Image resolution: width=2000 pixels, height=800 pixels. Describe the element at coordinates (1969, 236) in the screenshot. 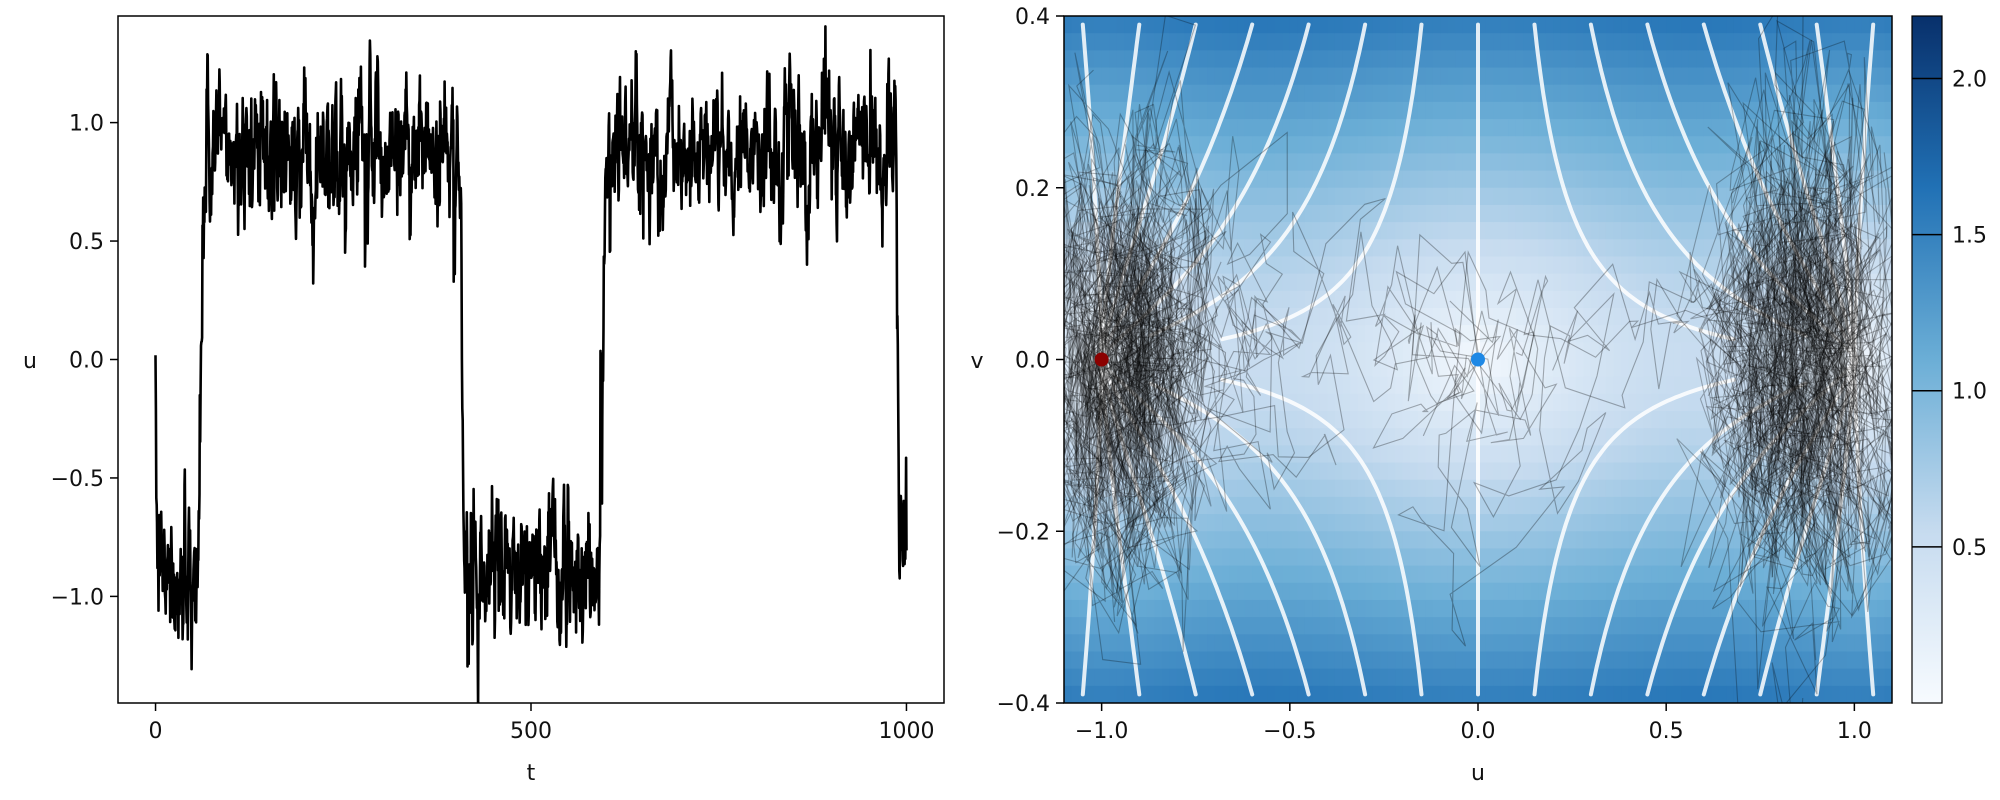

I see `colorbar-tick-label: 1.5` at that location.